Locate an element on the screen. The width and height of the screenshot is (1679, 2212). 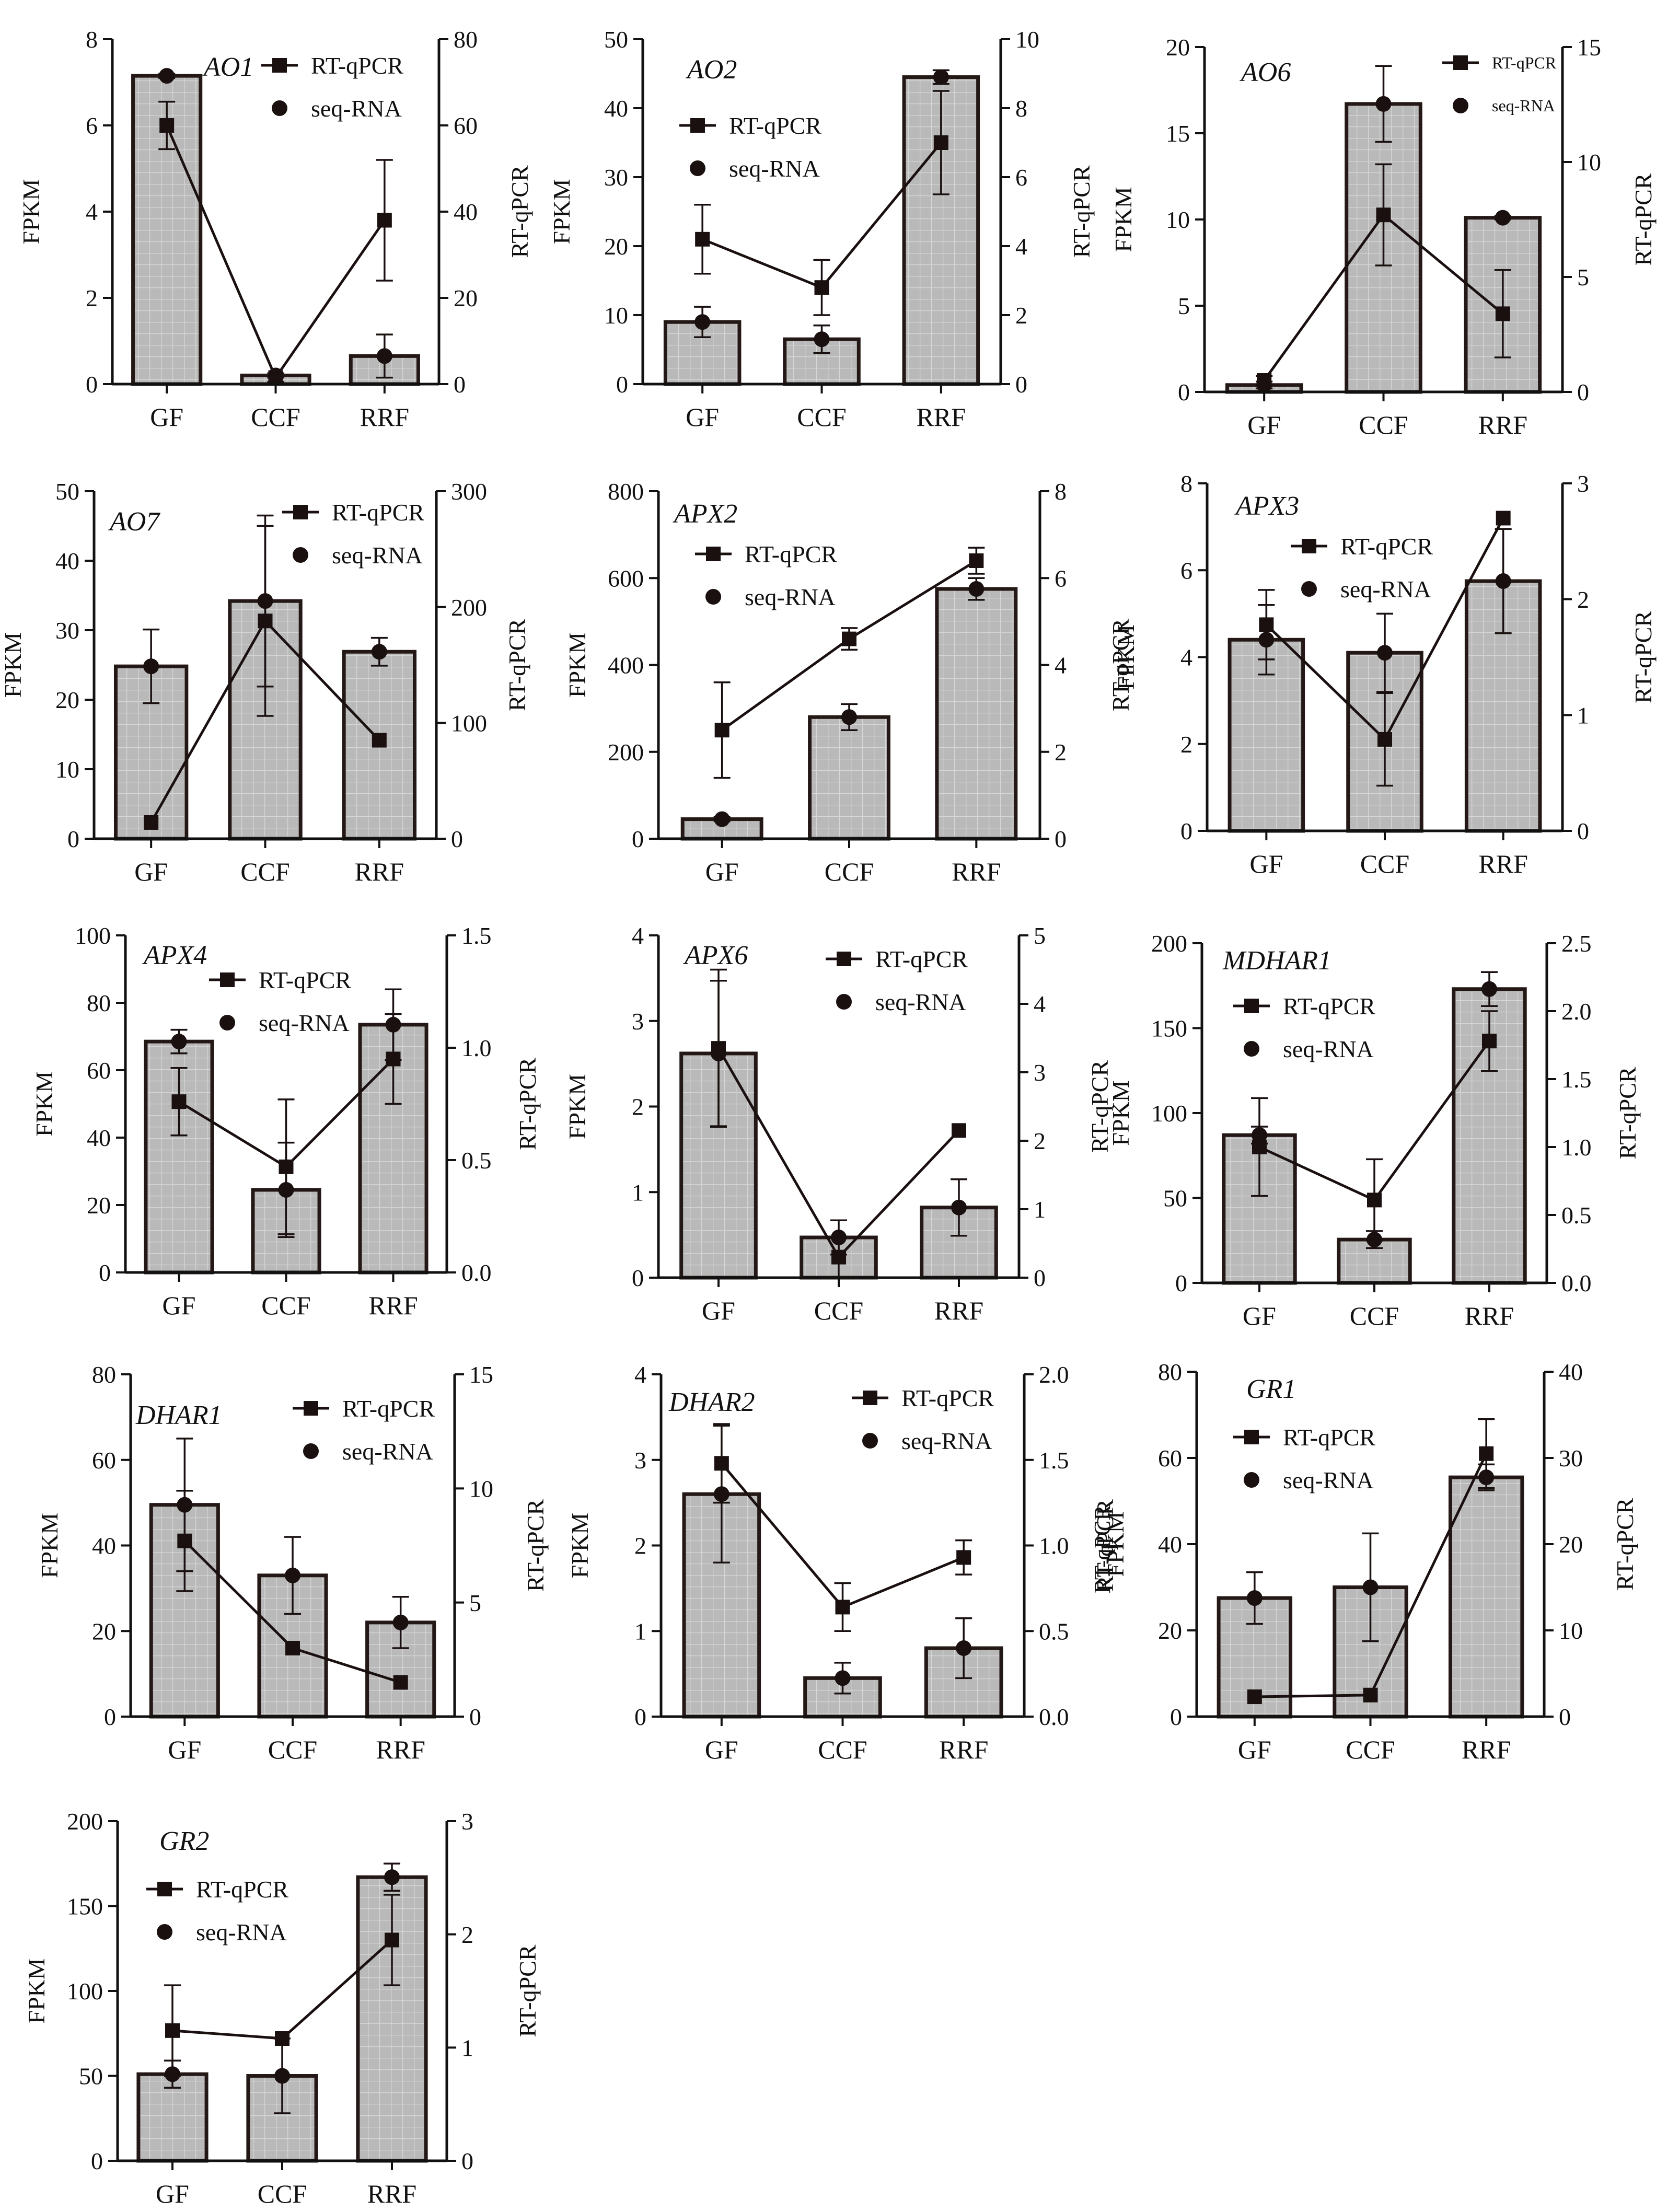
left-tick-label: 20 is located at coordinates (104, 1631).